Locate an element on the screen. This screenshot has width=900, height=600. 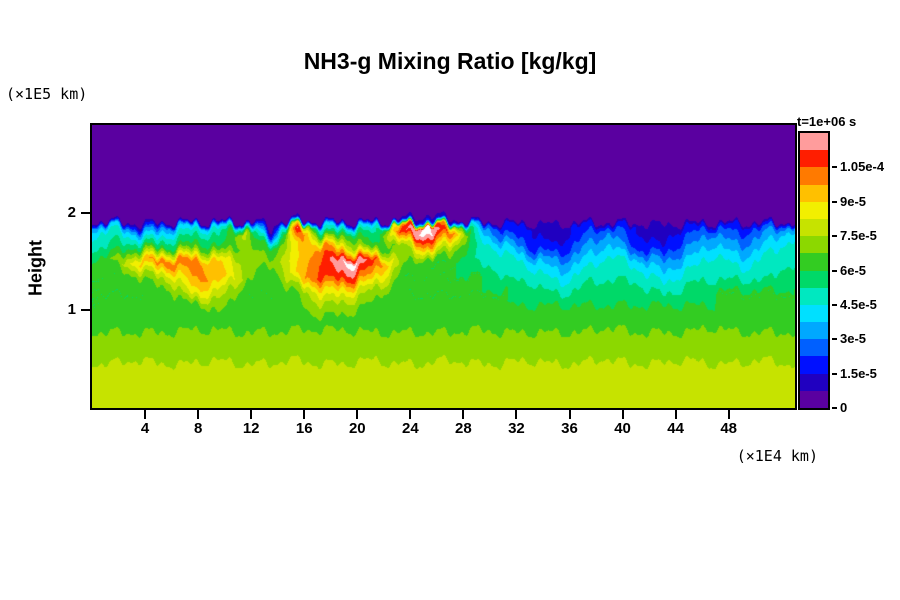
x-tick-label: 44 is located at coordinates (675, 428).